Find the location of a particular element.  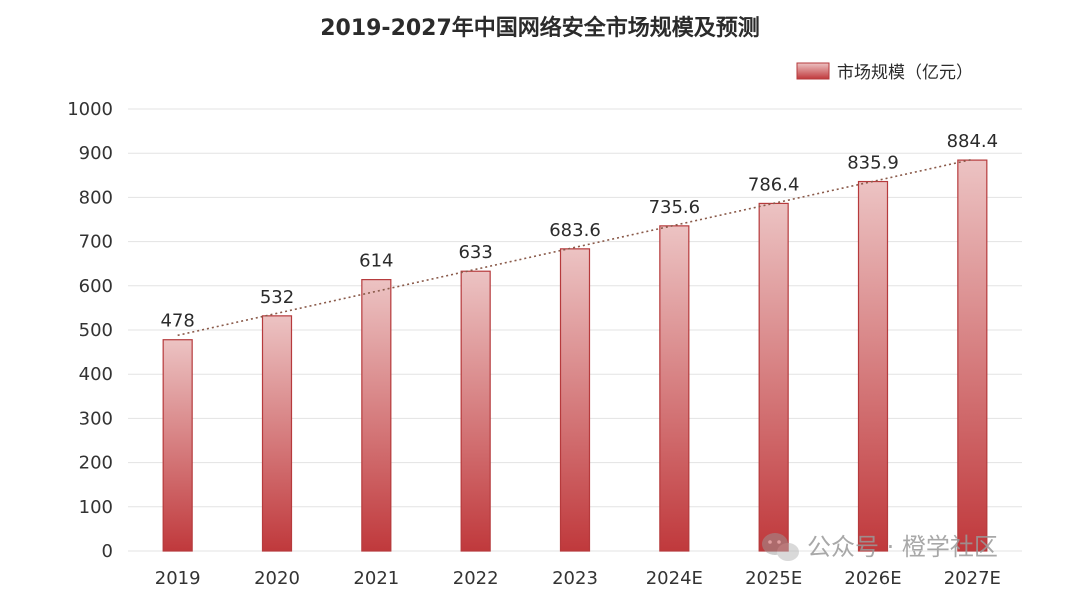

chart-title: 2019-2027年中国网络安全市场规模及预测 is located at coordinates (540, 28).